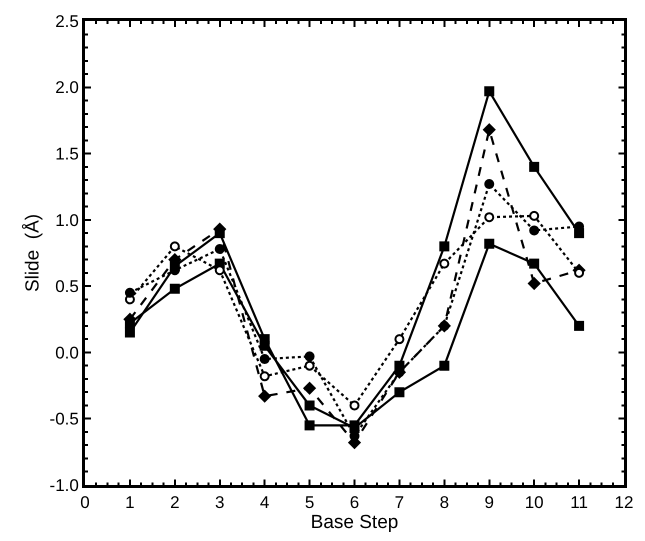 This screenshot has height=541, width=645. What do you see at coordinates (534, 502) in the screenshot?
I see `x-tick-label: 10` at bounding box center [534, 502].